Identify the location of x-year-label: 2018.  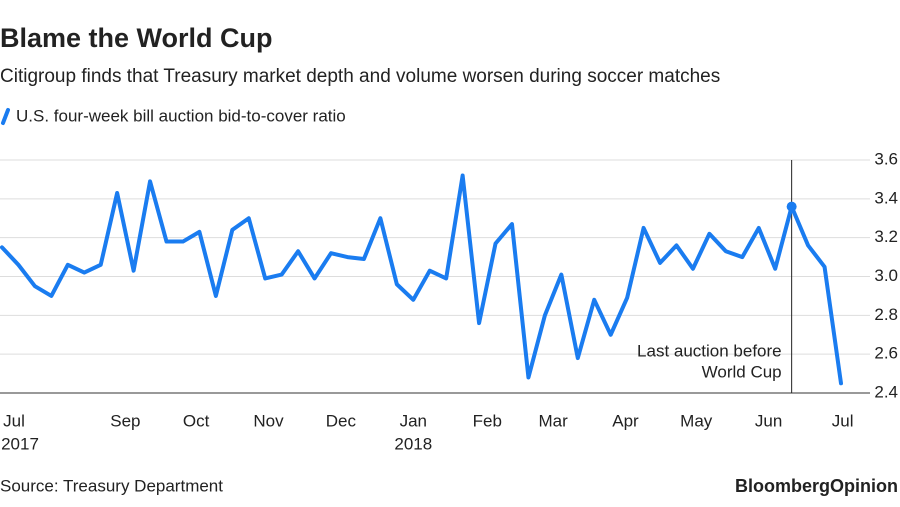
(413, 443).